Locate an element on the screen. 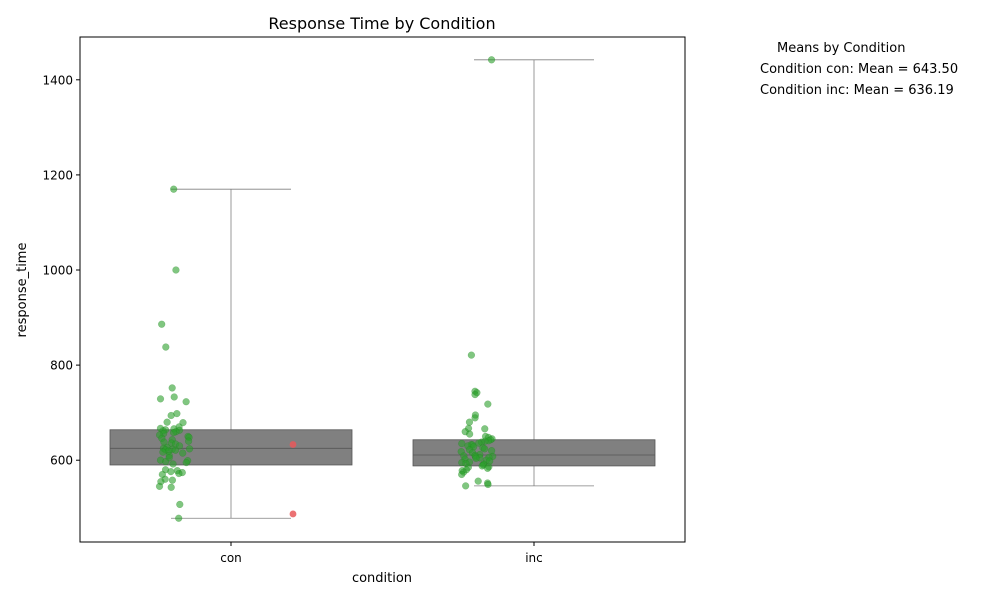  strip-con is located at coordinates (174, 353).